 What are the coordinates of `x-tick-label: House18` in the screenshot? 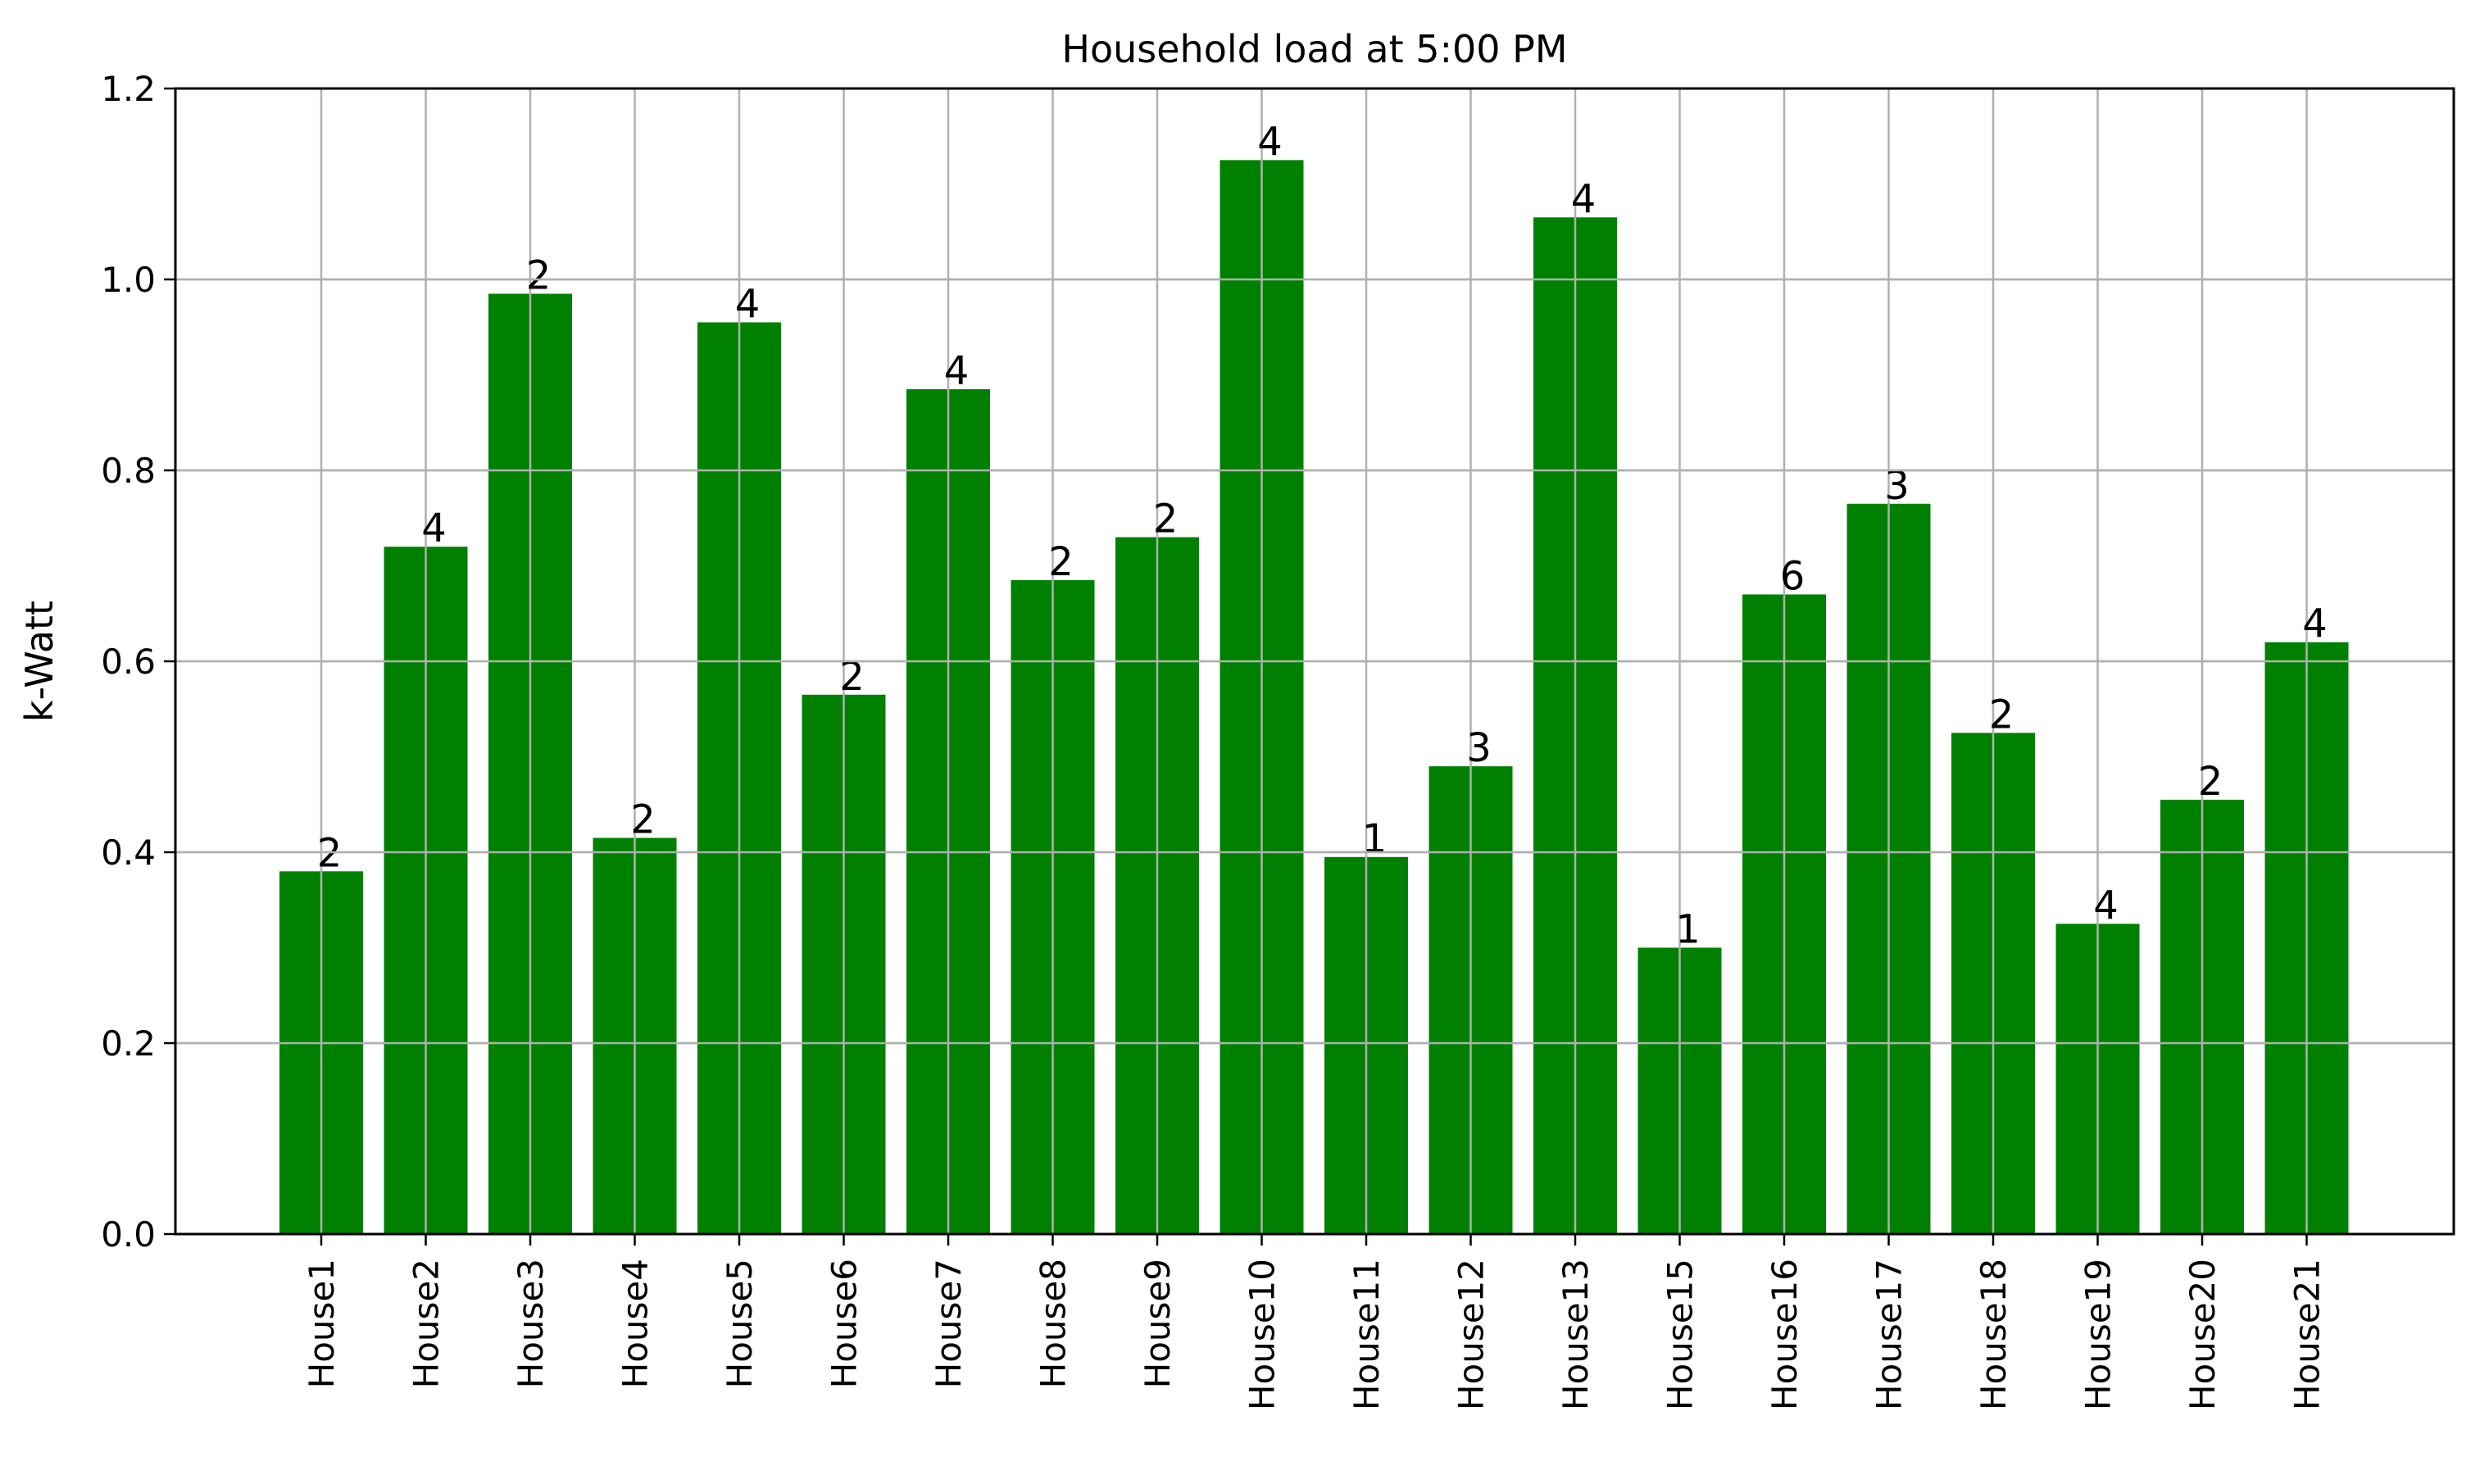 It's located at (1994, 1334).